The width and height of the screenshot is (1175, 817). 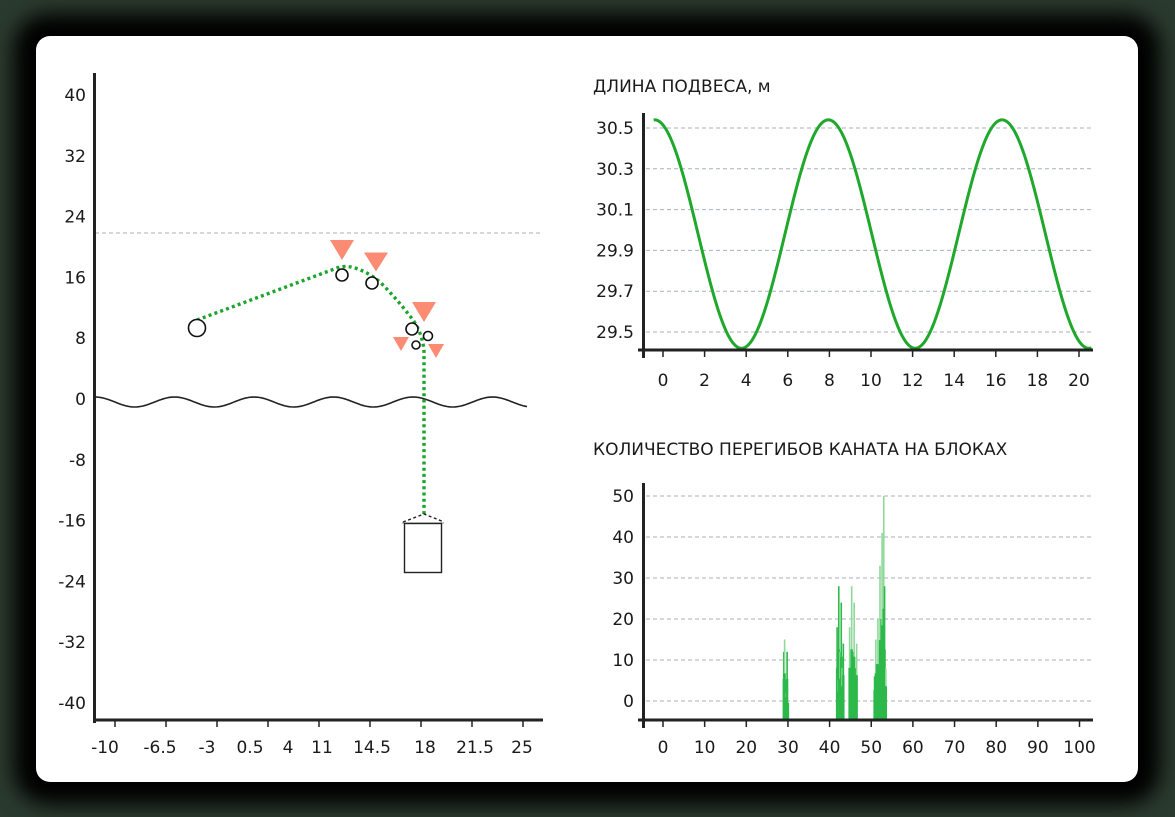 What do you see at coordinates (615, 170) in the screenshot?
I see `y-tick-label: 30.3` at bounding box center [615, 170].